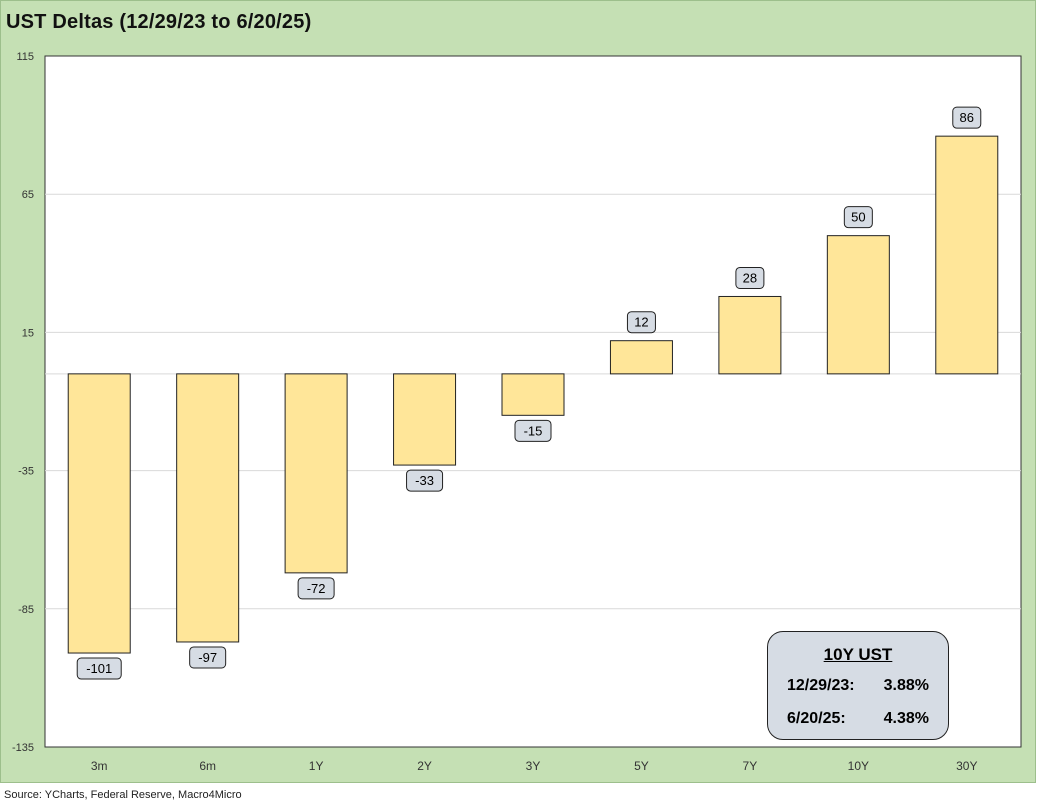 This screenshot has width=1038, height=809. I want to click on data-label-3m: -101, so click(99, 668).